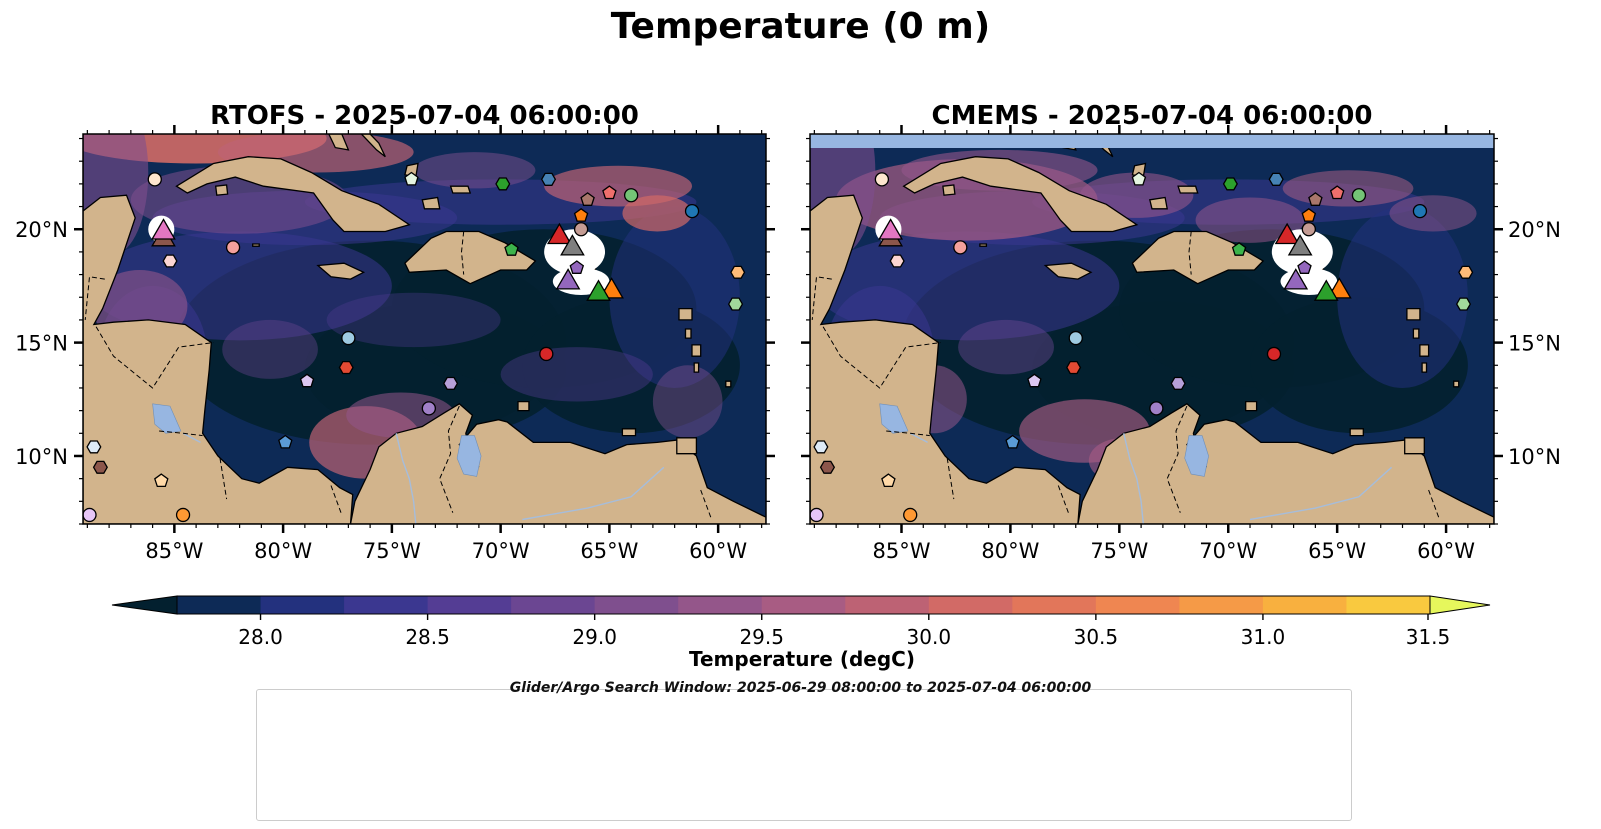  What do you see at coordinates (1446, 551) in the screenshot?
I see `lon-label: 60°W` at bounding box center [1446, 551].